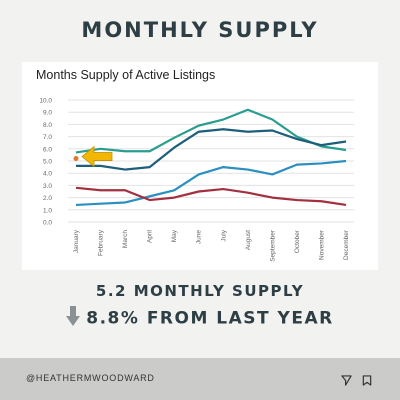  I want to click on x-tick-label: July, so click(223, 235).